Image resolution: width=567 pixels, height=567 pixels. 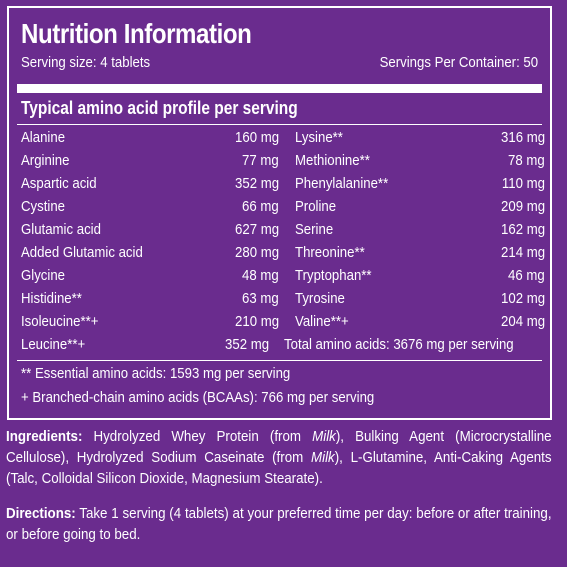 What do you see at coordinates (319, 137) in the screenshot?
I see `amino-name: Lysine**` at bounding box center [319, 137].